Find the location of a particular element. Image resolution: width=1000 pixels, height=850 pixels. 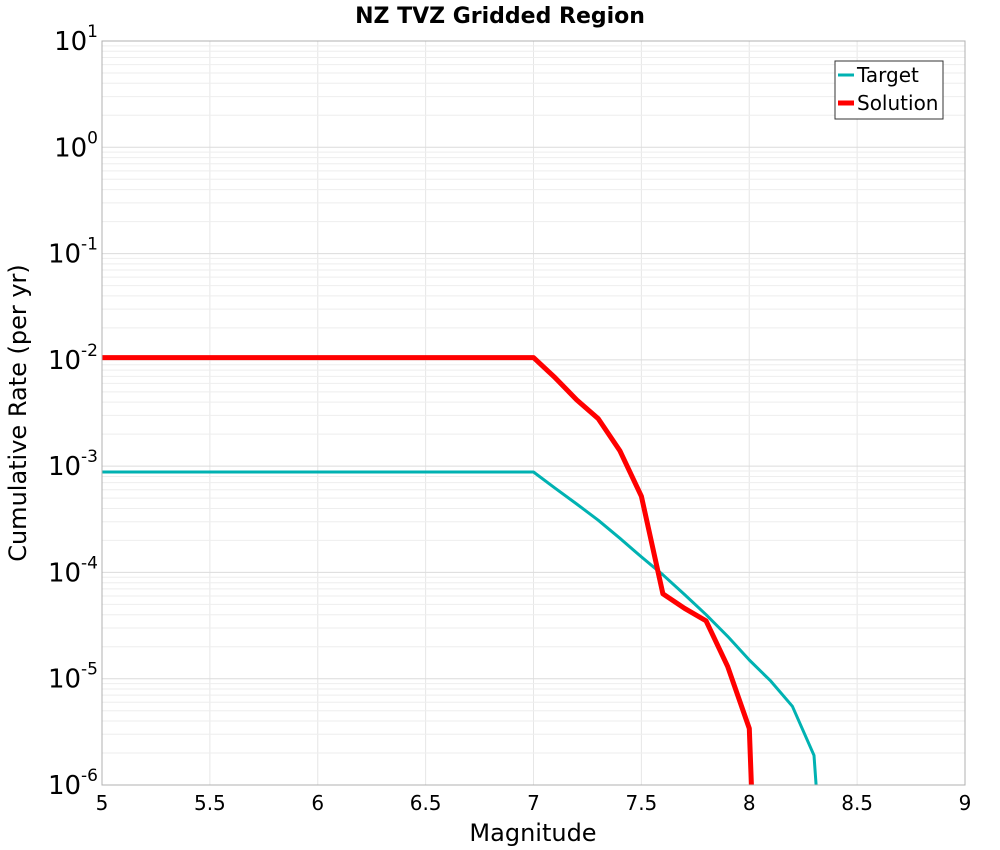

chart-title: NZ TVZ Gridded Region is located at coordinates (500, 16).